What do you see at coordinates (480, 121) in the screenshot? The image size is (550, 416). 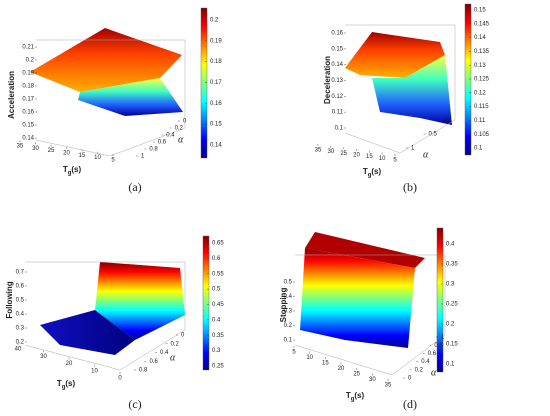 I see `colorbar-tick-label: 0.11` at bounding box center [480, 121].